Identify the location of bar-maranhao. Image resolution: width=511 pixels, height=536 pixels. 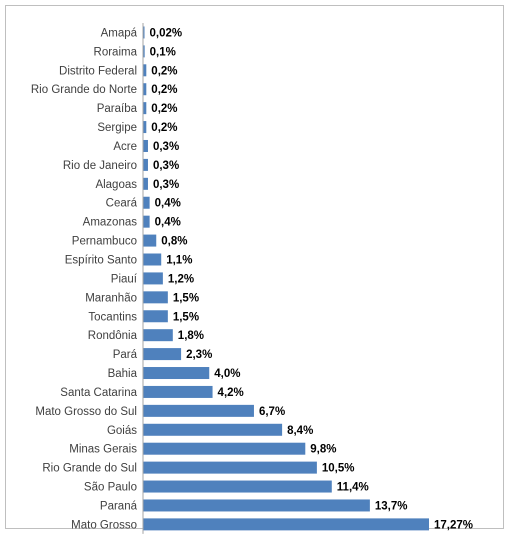
(155, 297).